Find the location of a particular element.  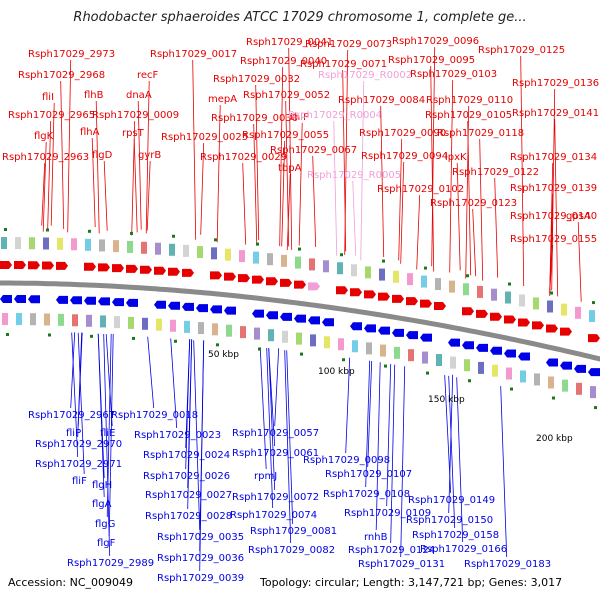

scale-label: 150 kbp is located at coordinates (446, 400).